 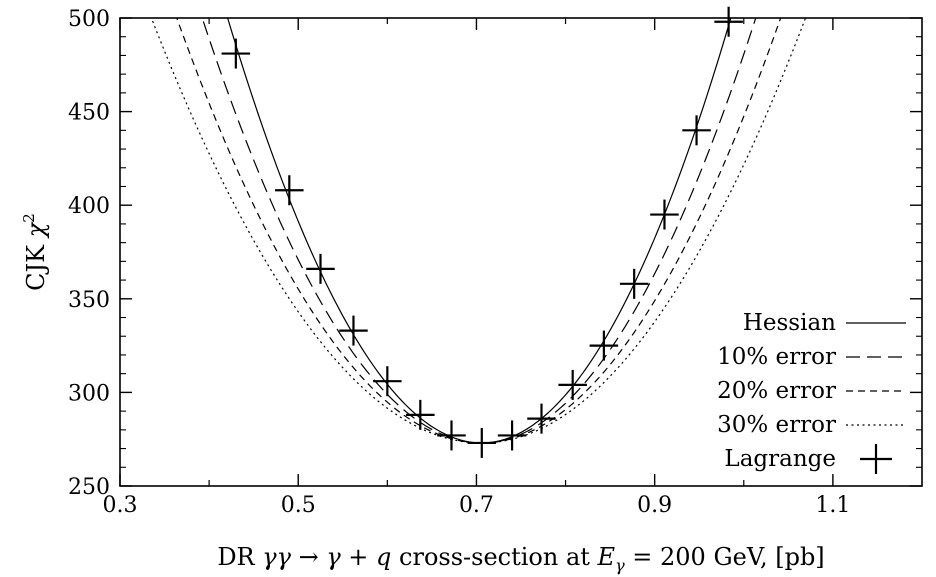 I want to click on y-tick-label: 400, so click(x=89, y=206).